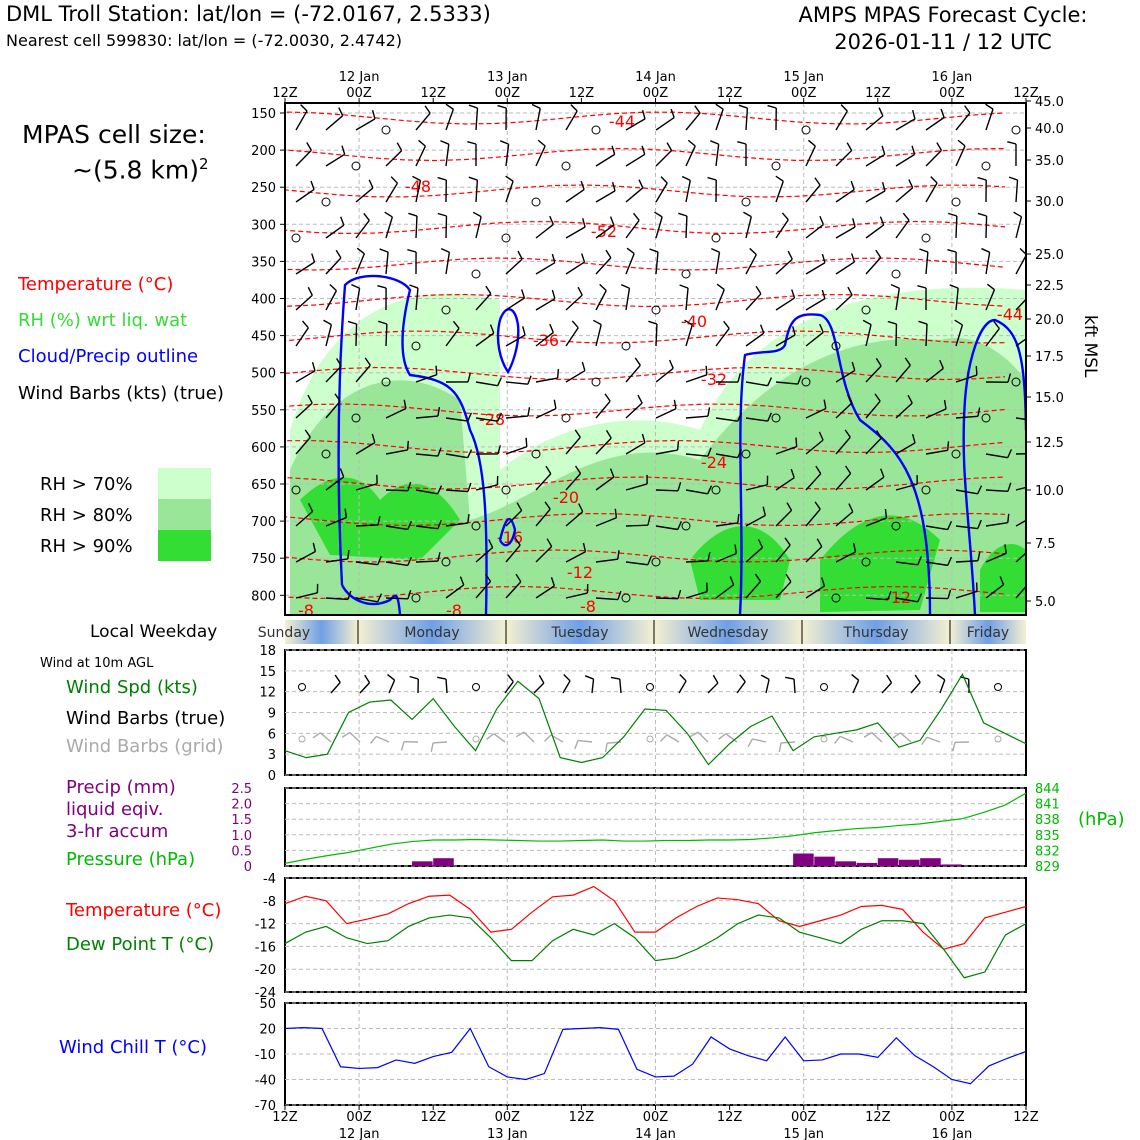 Image resolution: width=1140 pixels, height=1140 pixels. Describe the element at coordinates (241, 836) in the screenshot. I see `precip-tick-label: 1.0` at that location.